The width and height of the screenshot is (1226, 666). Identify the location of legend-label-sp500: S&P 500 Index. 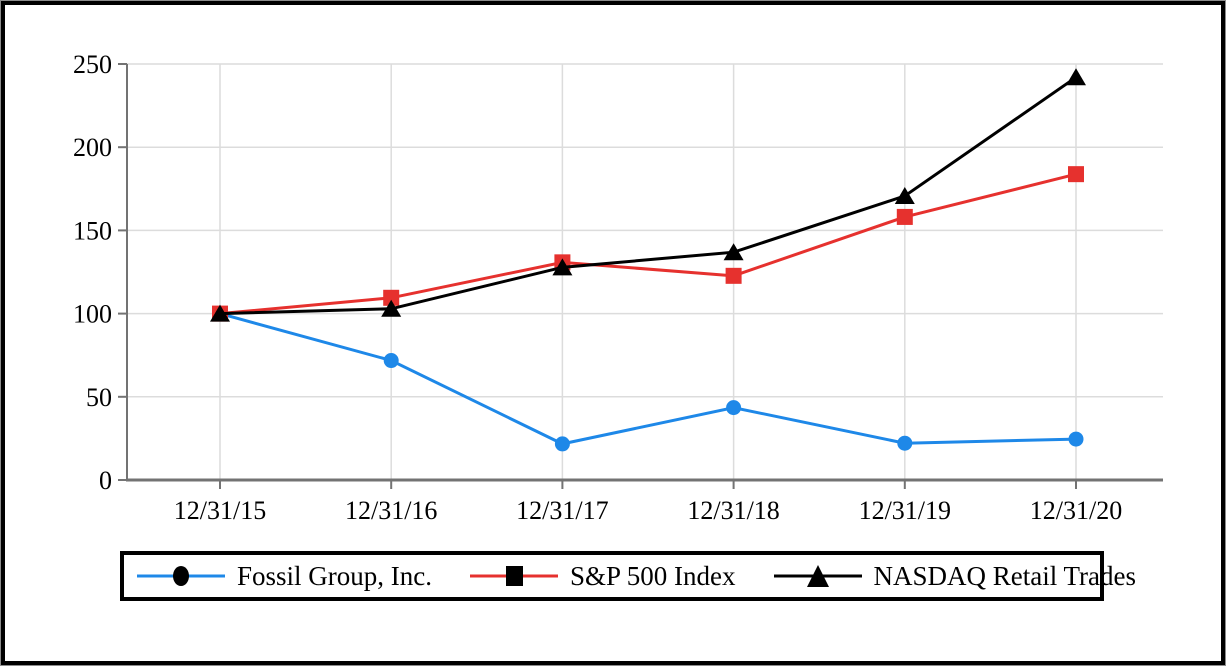
(653, 575).